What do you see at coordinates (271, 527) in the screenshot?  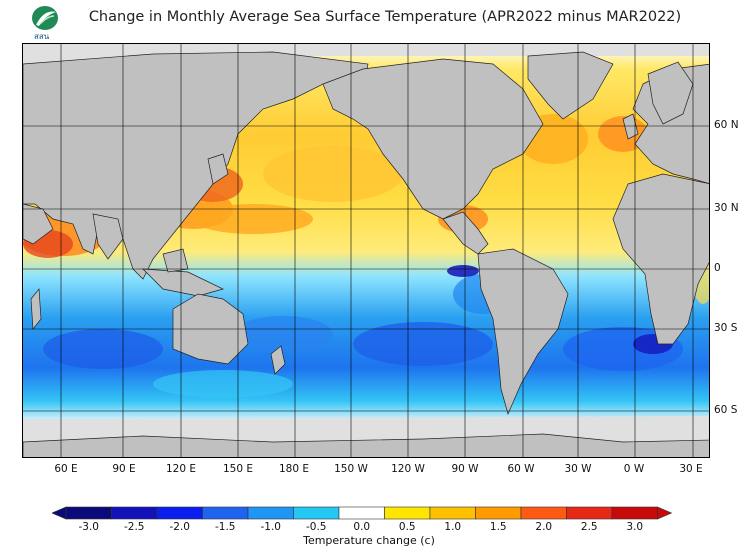 I see `colorbar-tick-label: -1.0` at bounding box center [271, 527].